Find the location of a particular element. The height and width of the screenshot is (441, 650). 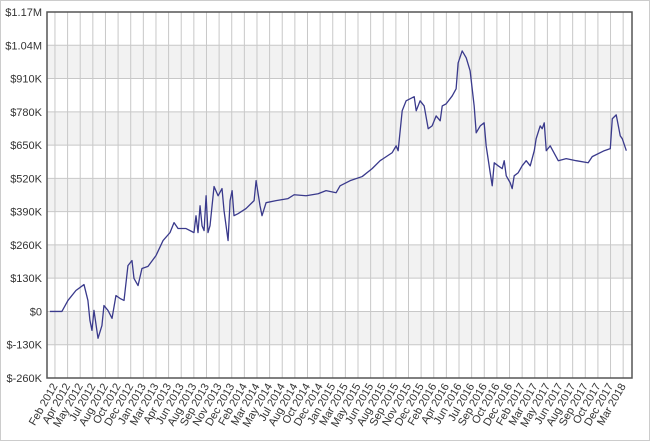

y-tick-label: $650K is located at coordinates (26, 146).